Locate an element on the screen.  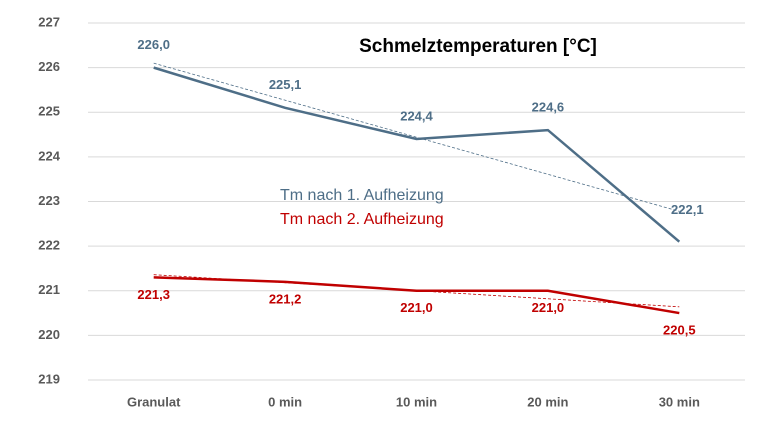
y-tick-label: 222 is located at coordinates (49, 245).